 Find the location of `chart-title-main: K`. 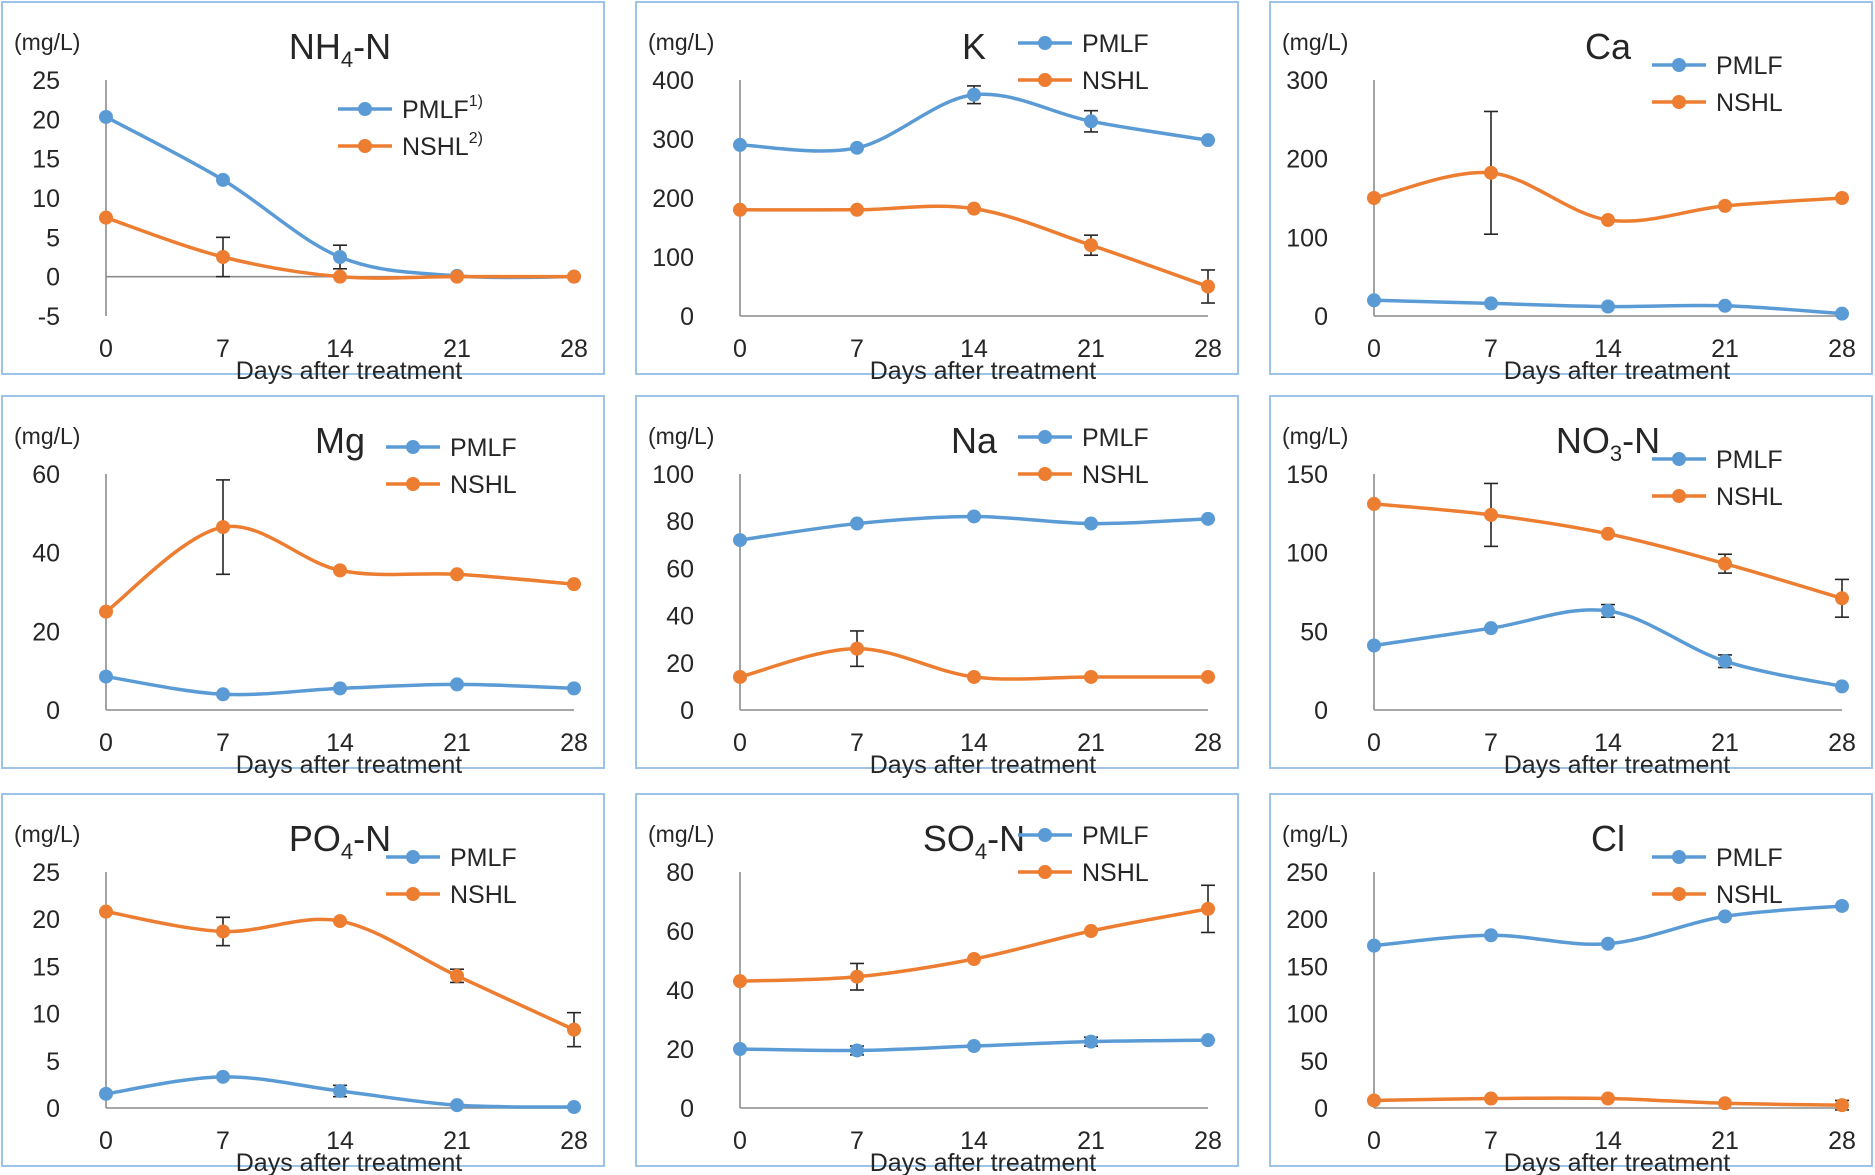

chart-title-main: K is located at coordinates (974, 46).